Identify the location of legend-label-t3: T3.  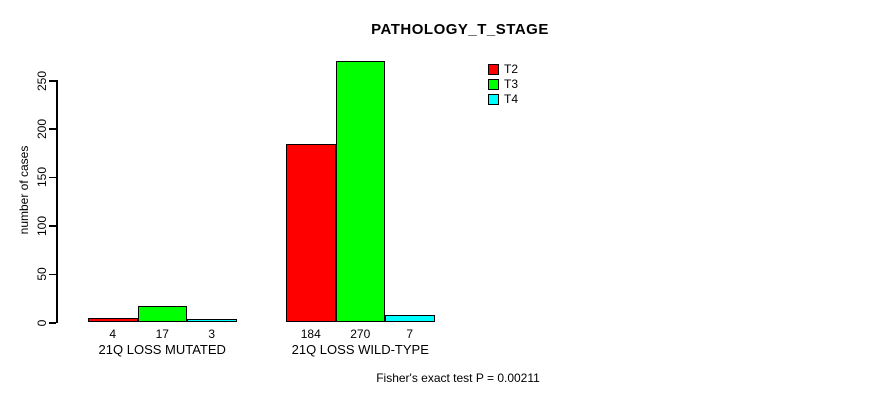
(511, 84).